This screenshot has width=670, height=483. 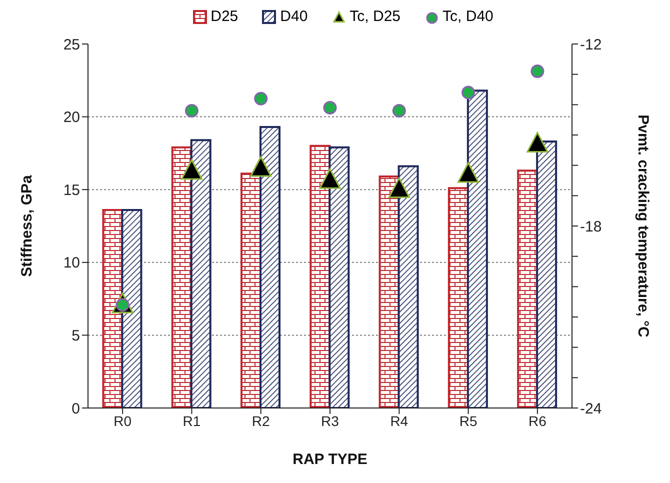 What do you see at coordinates (191, 420) in the screenshot?
I see `x-tick-label: R1` at bounding box center [191, 420].